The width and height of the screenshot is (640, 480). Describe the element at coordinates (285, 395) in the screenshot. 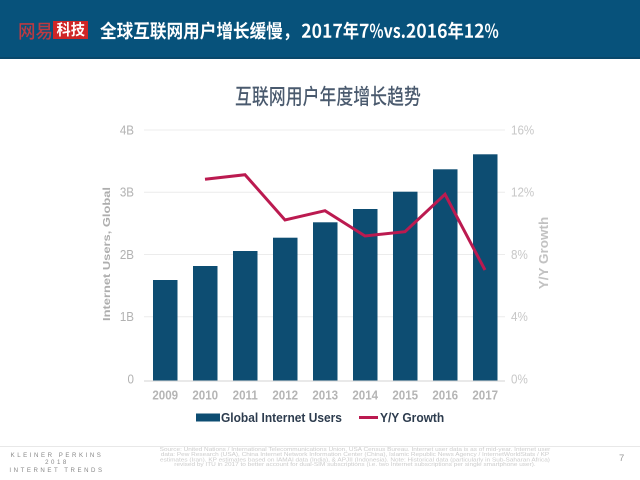

I see `svg-text: 2012` at that location.